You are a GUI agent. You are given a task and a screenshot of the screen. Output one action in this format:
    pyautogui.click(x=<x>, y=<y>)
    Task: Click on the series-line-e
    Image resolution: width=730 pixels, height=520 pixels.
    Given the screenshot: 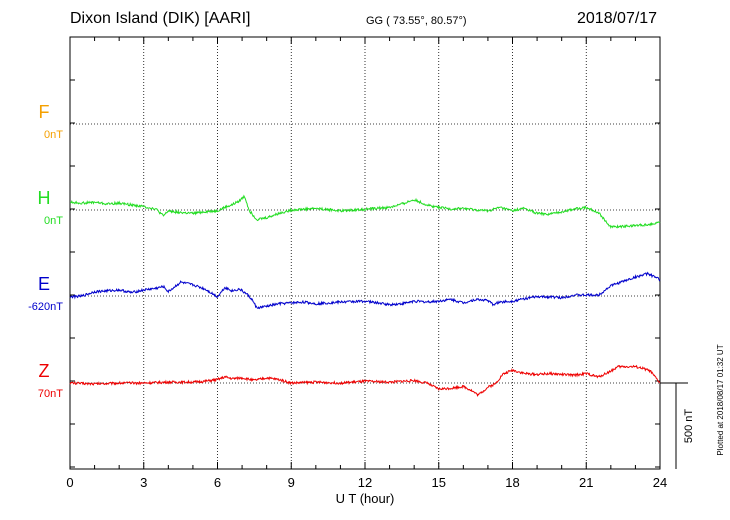 What is the action you would take?
    pyautogui.click(x=365, y=290)
    